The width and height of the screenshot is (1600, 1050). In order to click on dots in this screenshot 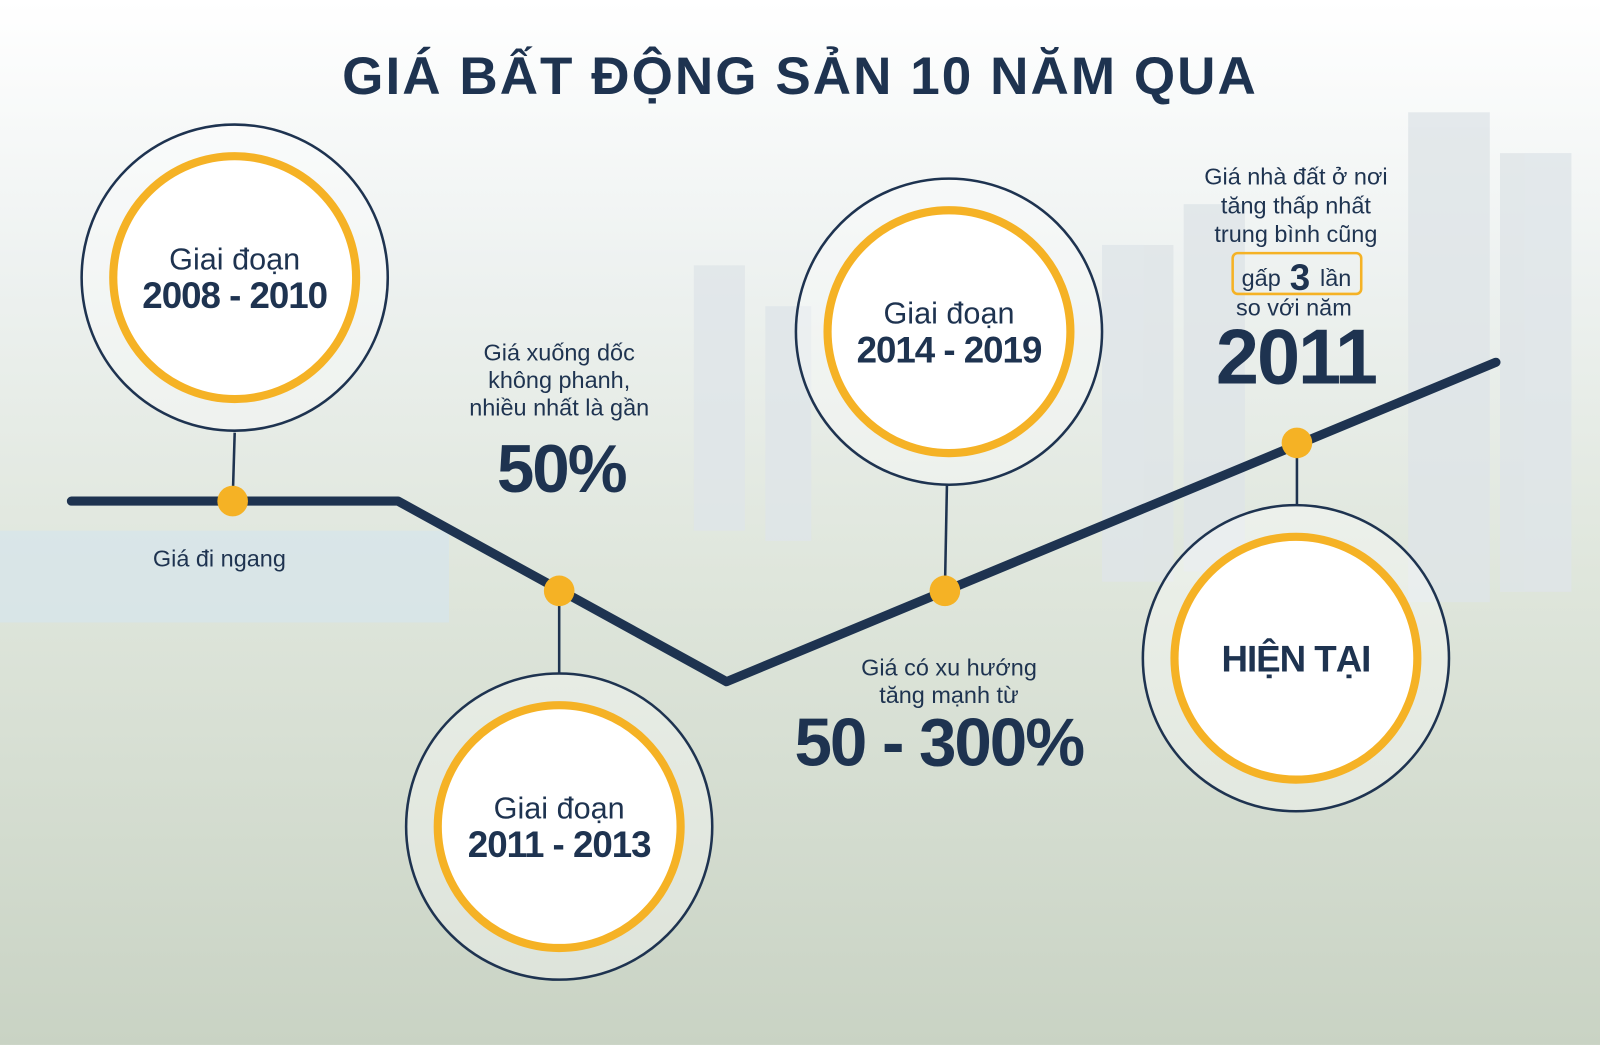, I will do `click(765, 517)`.